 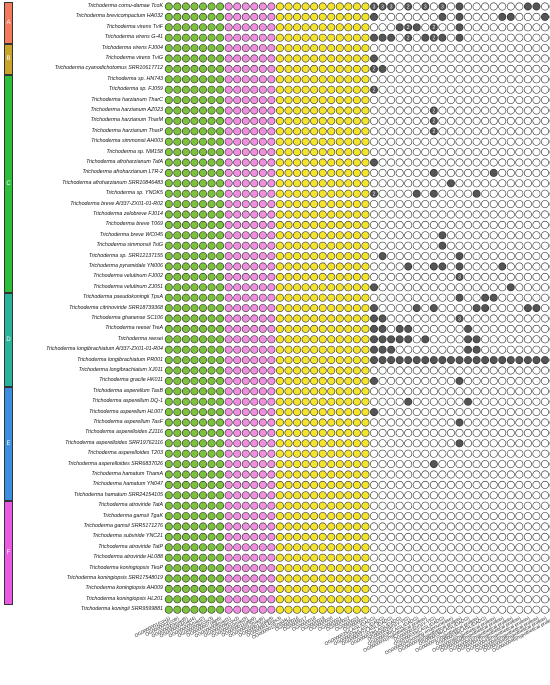 What do you see at coordinates (139, 432) in the screenshot?
I see `species-epithet: asperelloides ZJ116` at bounding box center [139, 432].